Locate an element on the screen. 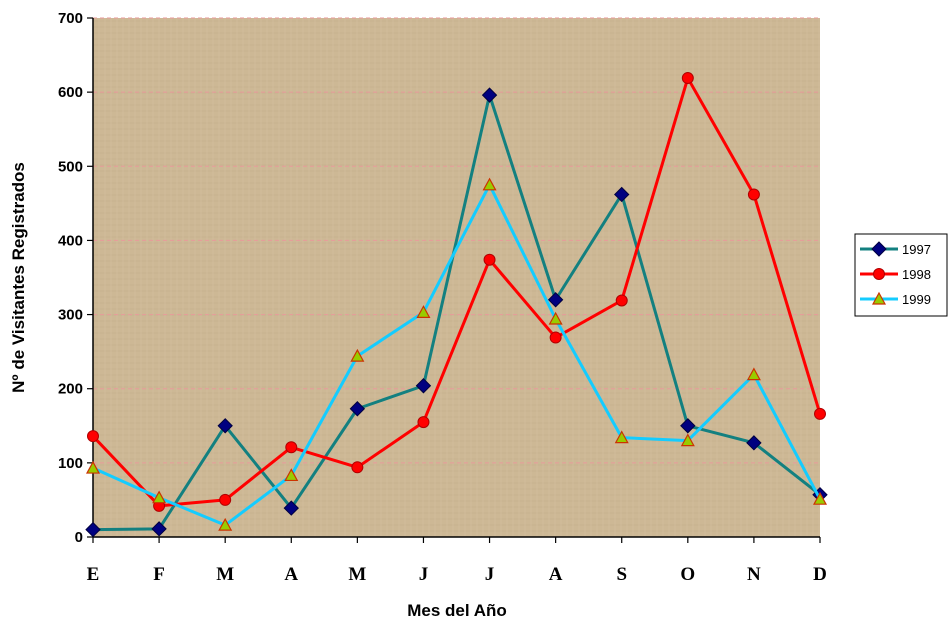 The height and width of the screenshot is (627, 950). x-tick-label: F is located at coordinates (159, 574).